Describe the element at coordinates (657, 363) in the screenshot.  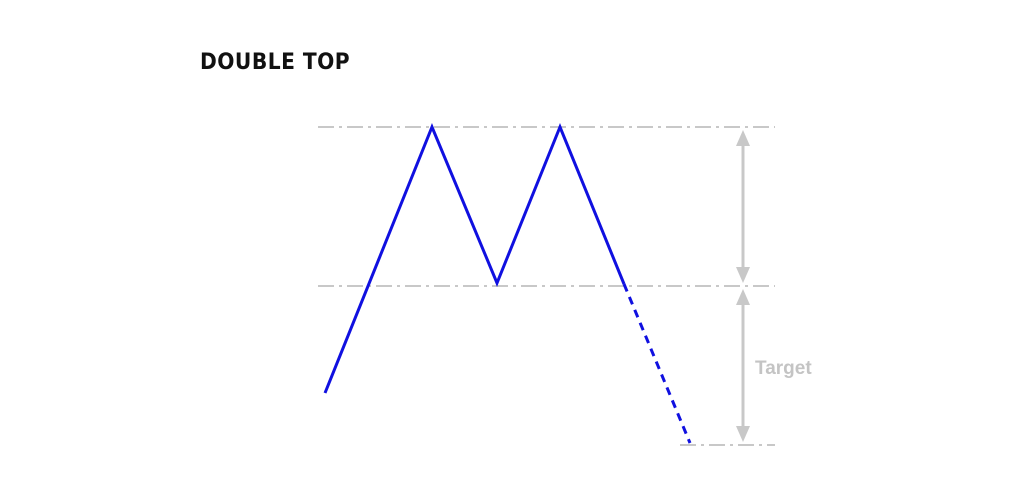
I see `projected-path` at that location.